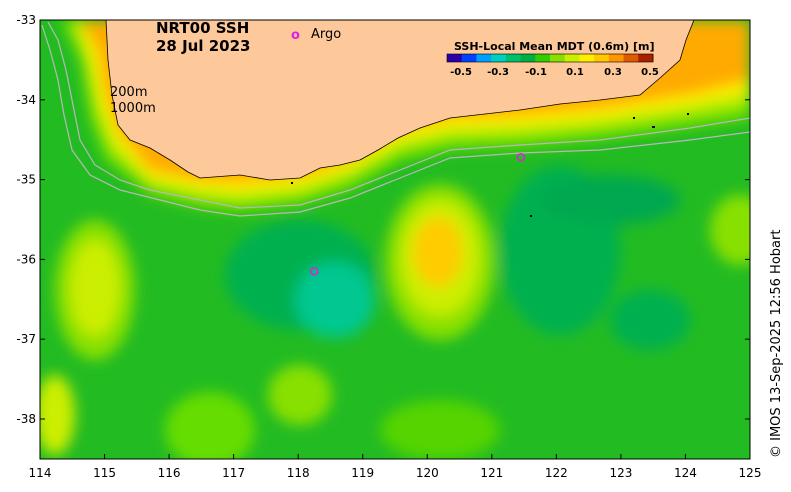 The height and width of the screenshot is (492, 791). Describe the element at coordinates (620, 473) in the screenshot. I see `x-tick-label: 123` at that location.